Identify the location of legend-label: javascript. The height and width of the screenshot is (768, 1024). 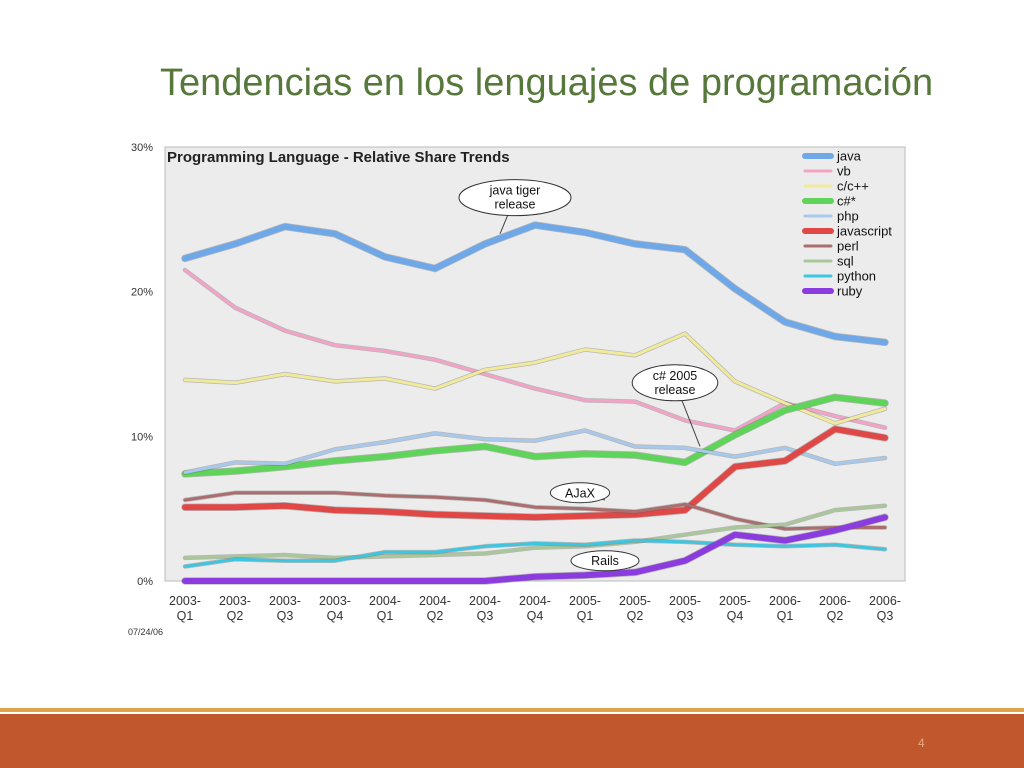
(864, 231).